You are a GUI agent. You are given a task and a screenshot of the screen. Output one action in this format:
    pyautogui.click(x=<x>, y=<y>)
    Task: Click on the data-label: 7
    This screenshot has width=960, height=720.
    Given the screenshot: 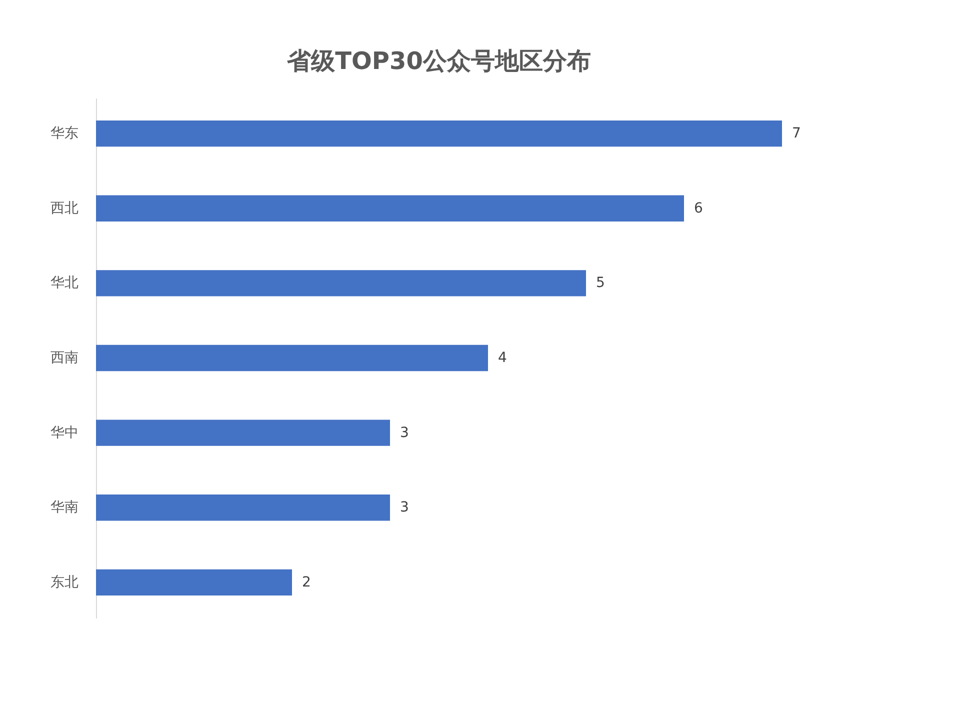 What is the action you would take?
    pyautogui.click(x=796, y=134)
    